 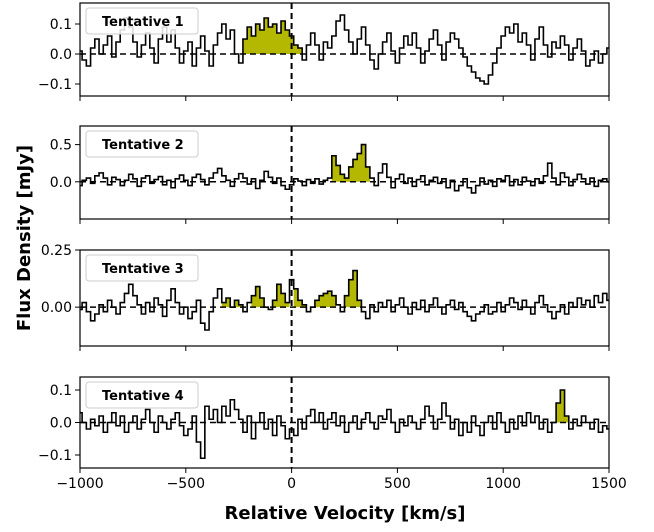 What do you see at coordinates (291, 484) in the screenshot?
I see `x-tick-label: 0` at bounding box center [291, 484].